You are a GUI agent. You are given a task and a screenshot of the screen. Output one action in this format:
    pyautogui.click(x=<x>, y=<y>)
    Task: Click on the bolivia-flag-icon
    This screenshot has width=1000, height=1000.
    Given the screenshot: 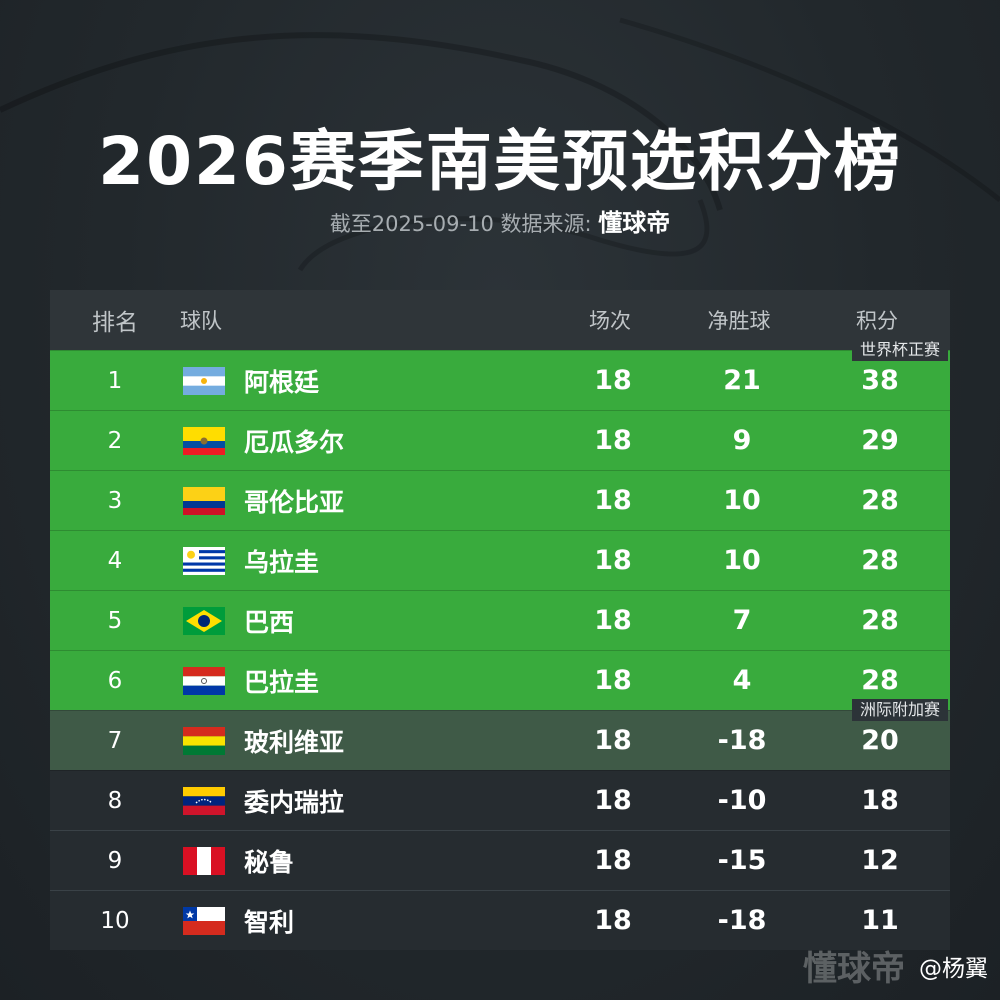 What is the action you would take?
    pyautogui.click(x=204, y=740)
    